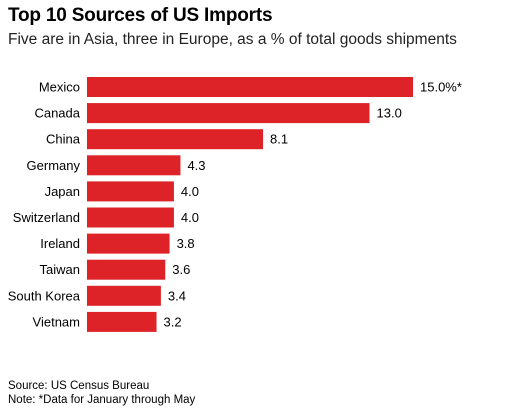 The height and width of the screenshot is (414, 527). I want to click on category-label: Mexico, so click(59, 87).